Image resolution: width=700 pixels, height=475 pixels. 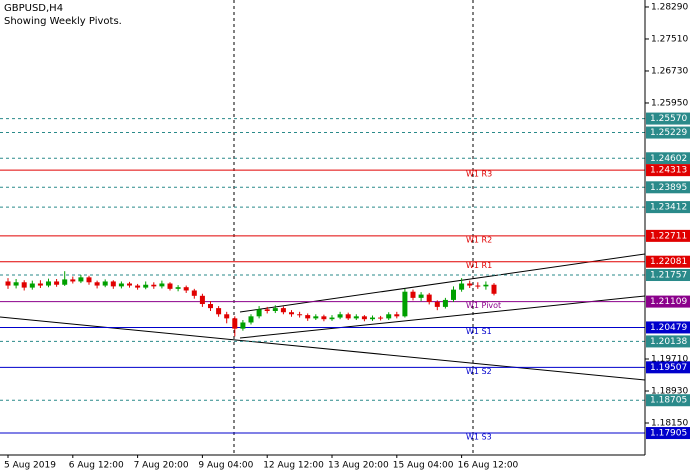 What do you see at coordinates (479, 174) in the screenshot?
I see `level-name: W1 R3` at bounding box center [479, 174].